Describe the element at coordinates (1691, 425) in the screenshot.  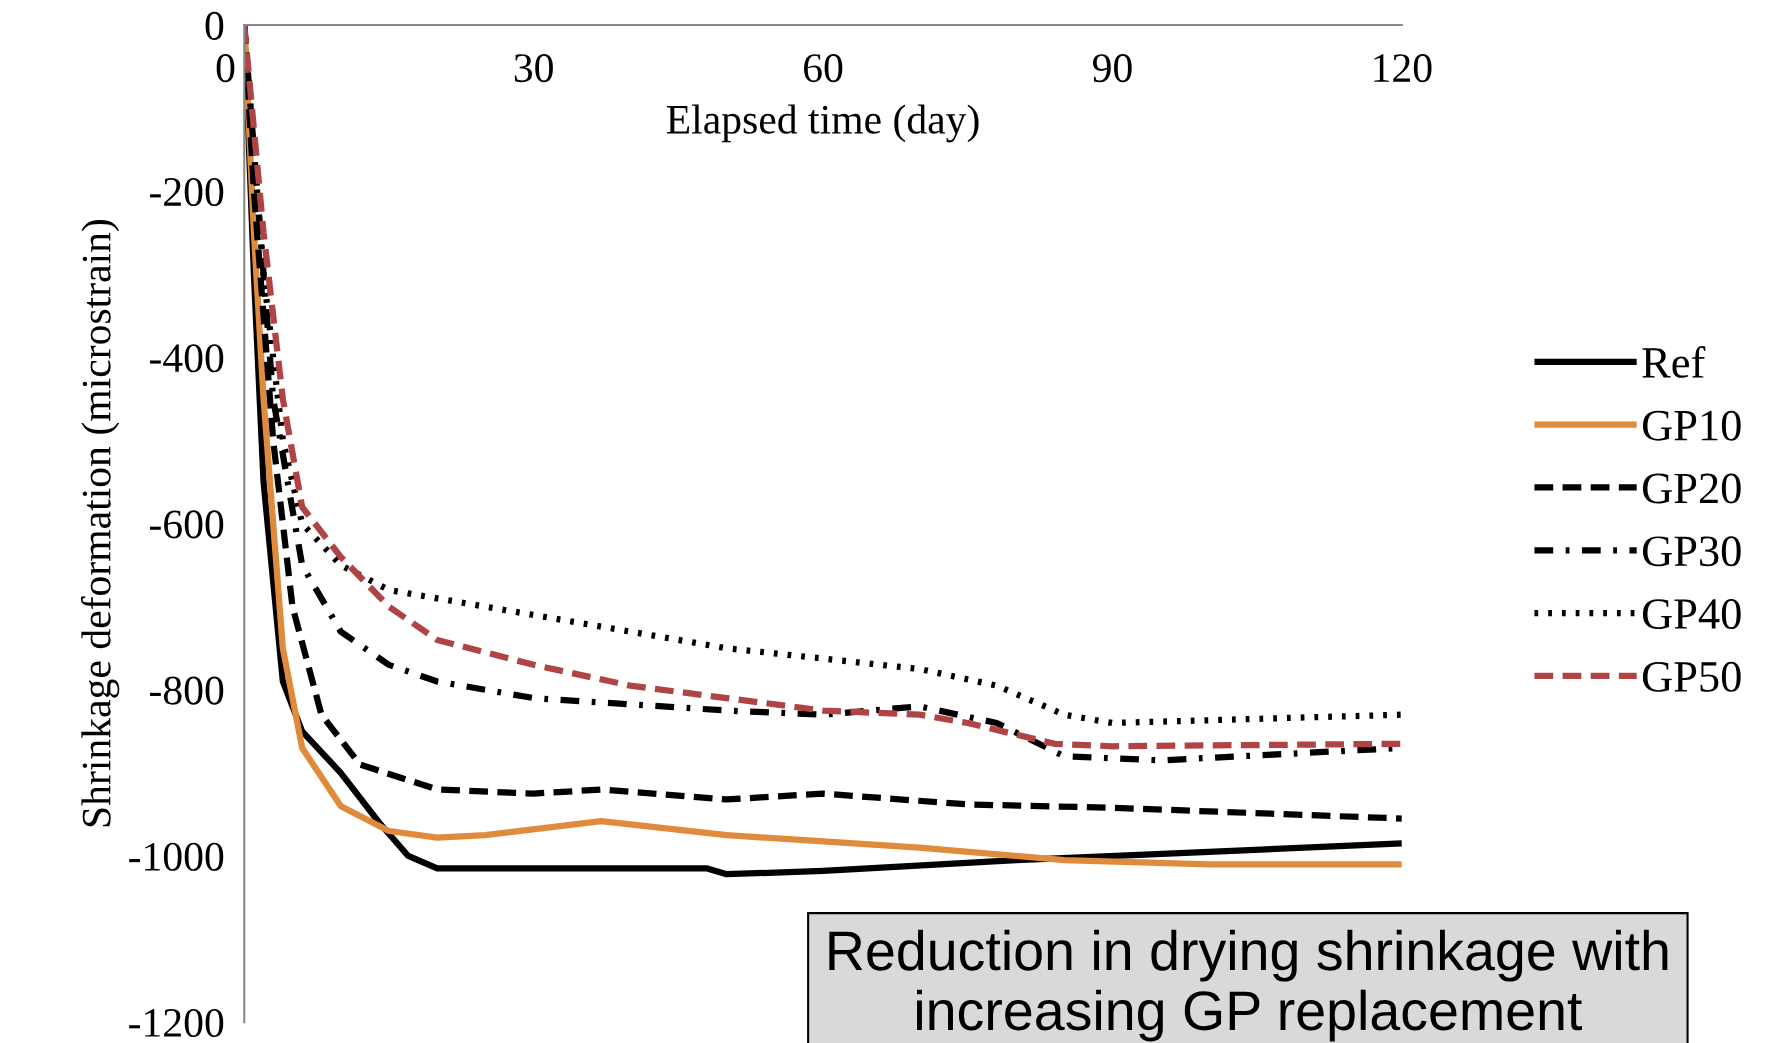
I see `legend-label: GP10` at that location.